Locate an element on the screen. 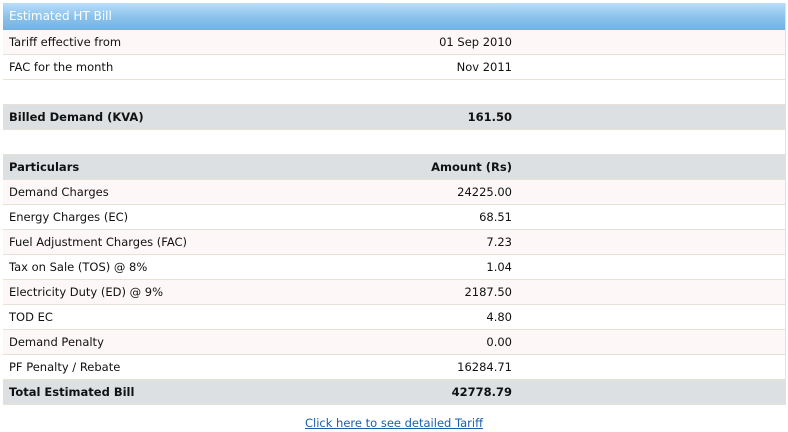 Image resolution: width=788 pixels, height=432 pixels. row-label: Tariff effective from is located at coordinates (65, 42).